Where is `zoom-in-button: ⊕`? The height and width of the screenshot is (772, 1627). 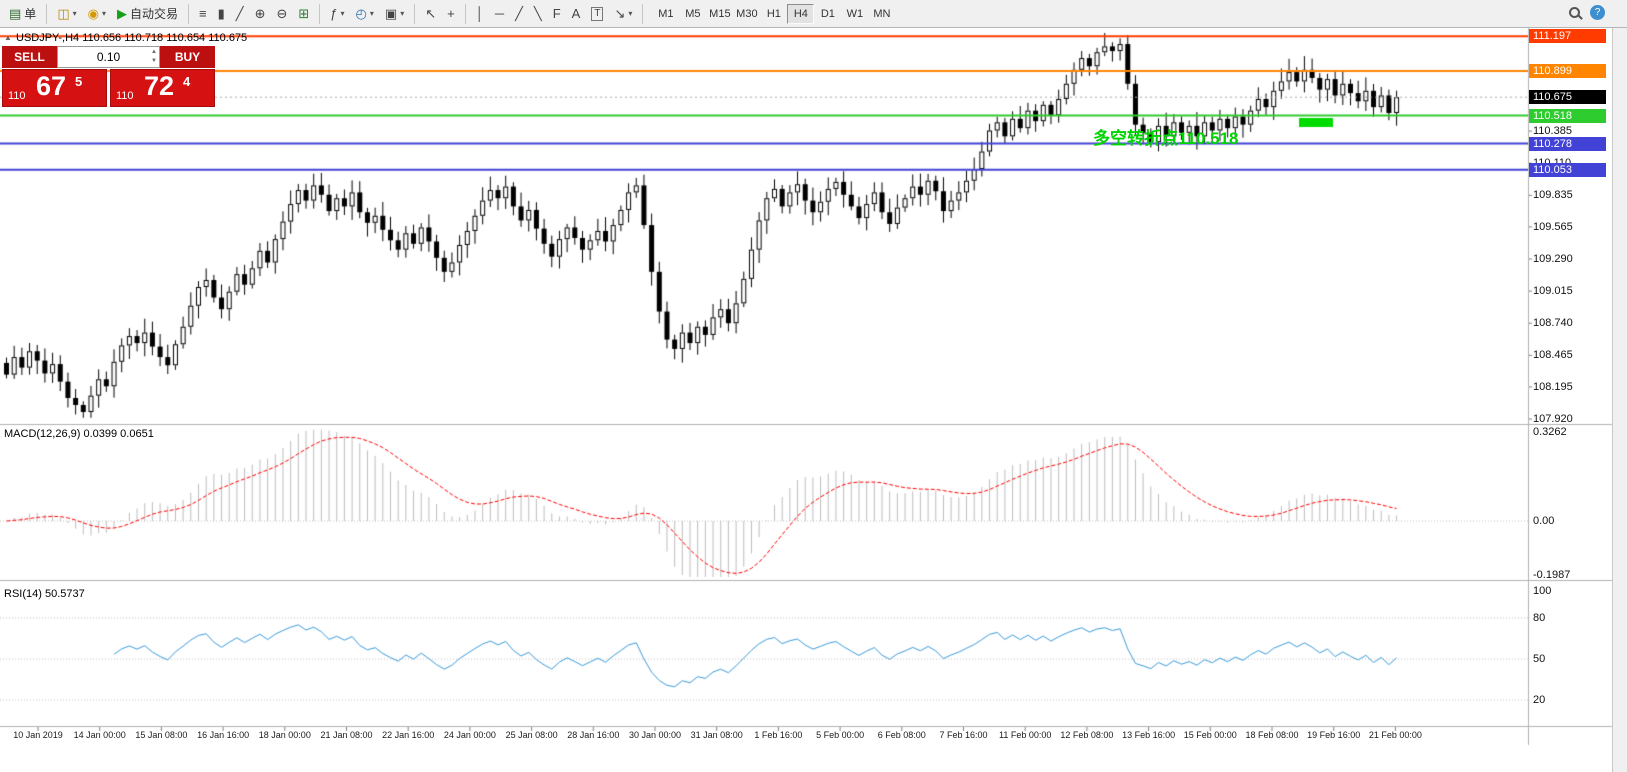
zoom-in-button: ⊕ is located at coordinates (260, 14).